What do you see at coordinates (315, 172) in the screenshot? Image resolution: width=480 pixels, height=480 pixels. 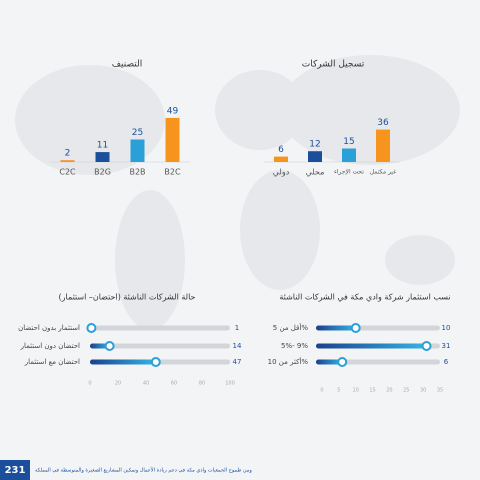 I see `category-label: محلي` at bounding box center [315, 172].